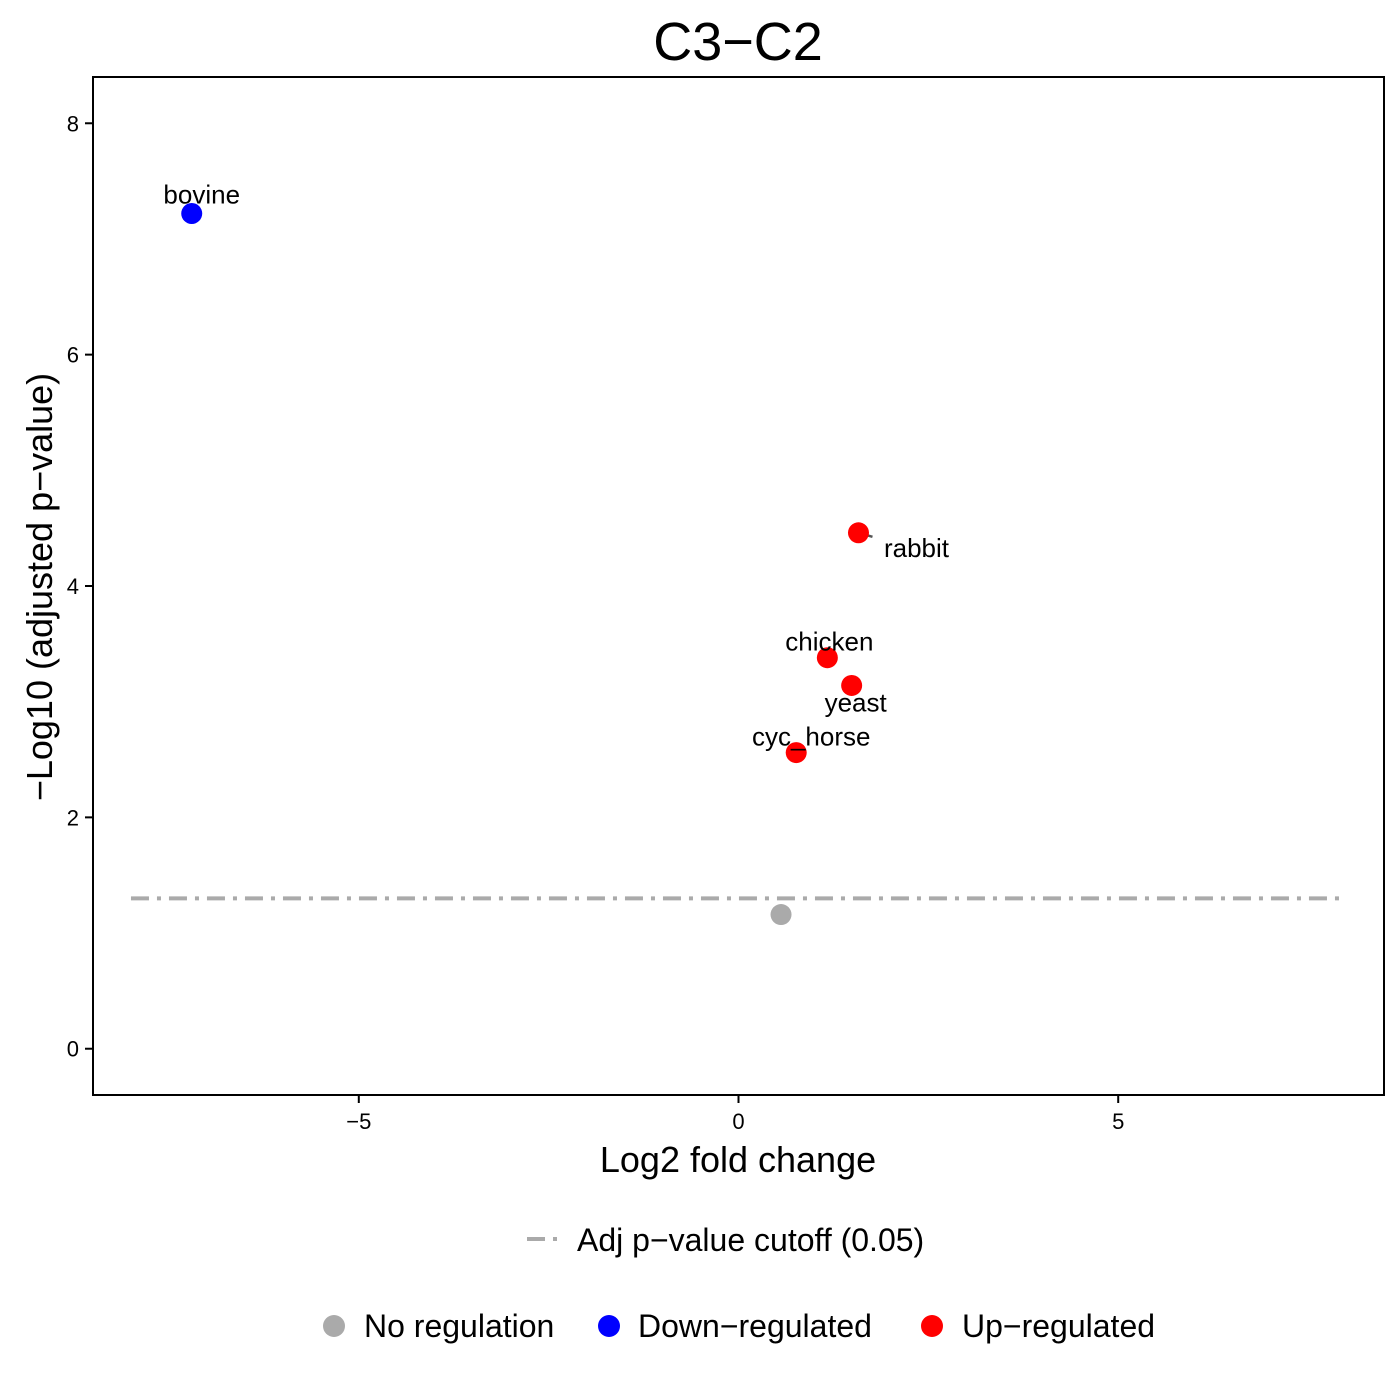 This screenshot has height=1400, width=1400. Describe the element at coordinates (917, 548) in the screenshot. I see `point-label-rabbit: rabbit` at that location.